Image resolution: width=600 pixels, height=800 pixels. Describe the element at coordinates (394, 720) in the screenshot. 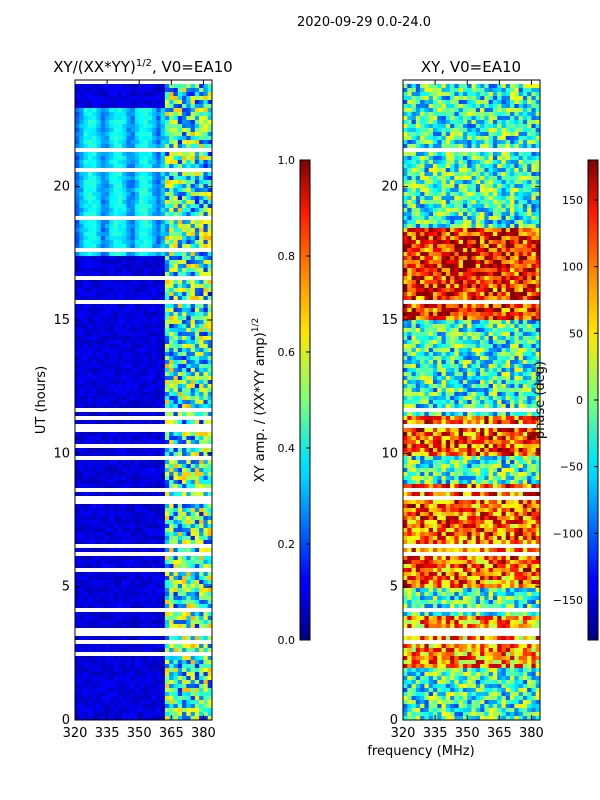

I see `phase-y-tick-label: 0` at that location.